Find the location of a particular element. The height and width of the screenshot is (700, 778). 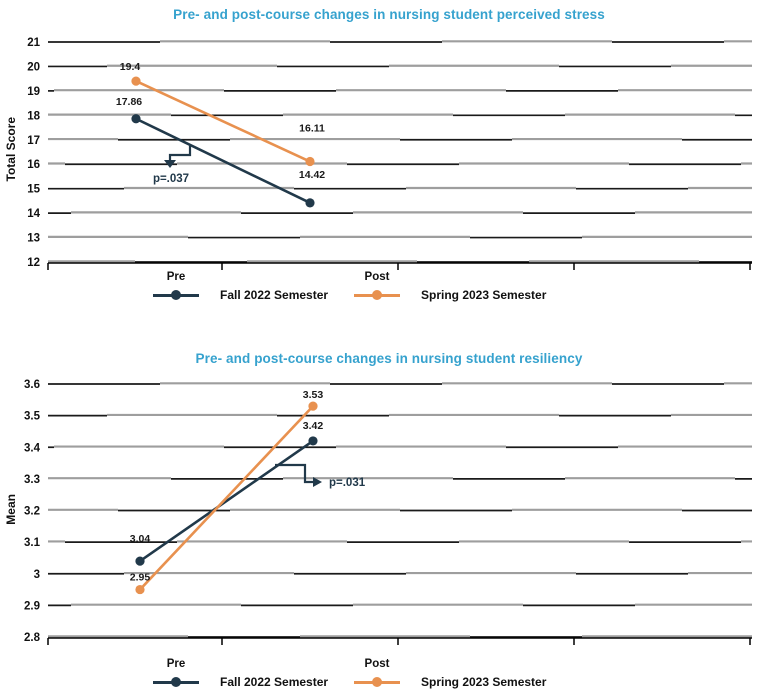

y-tick-label: 3.1 is located at coordinates (32, 543).